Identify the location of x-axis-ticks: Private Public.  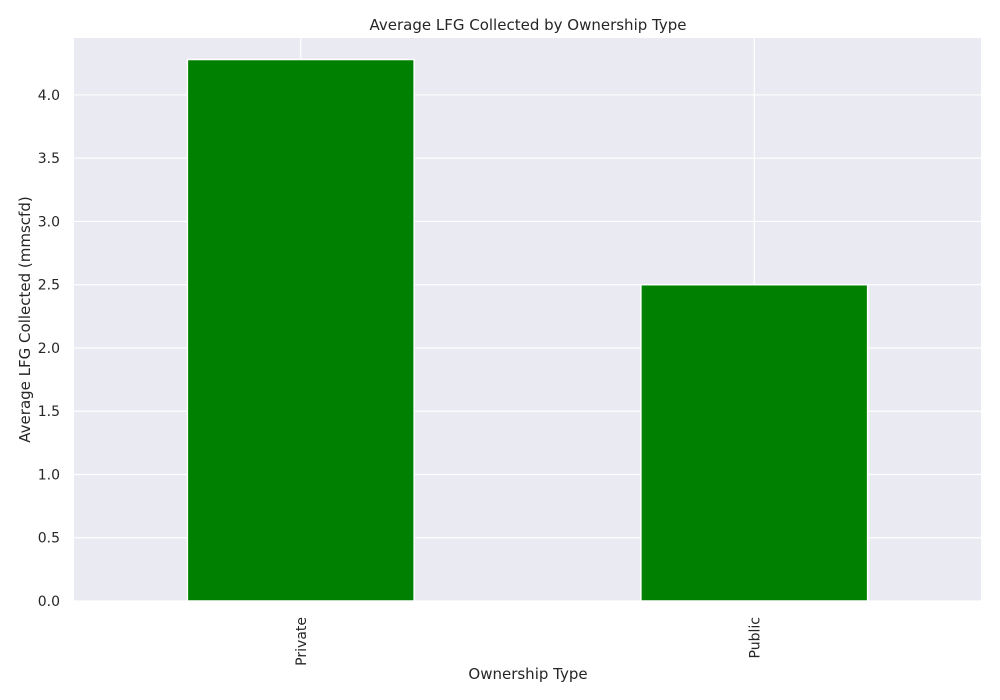
(529, 641).